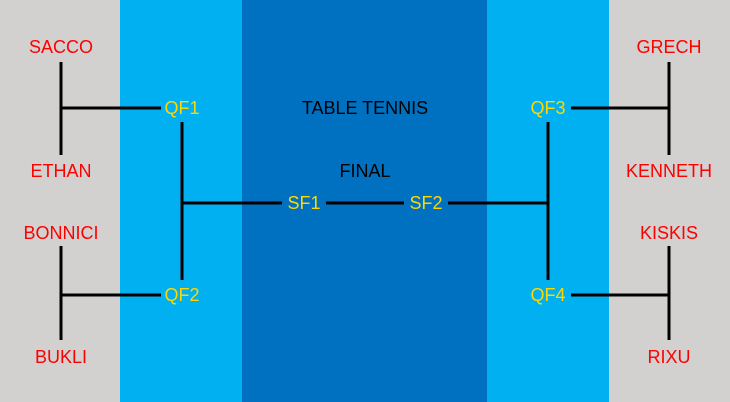 The height and width of the screenshot is (402, 730). Describe the element at coordinates (304, 203) in the screenshot. I see `match-sf1: SF1` at that location.